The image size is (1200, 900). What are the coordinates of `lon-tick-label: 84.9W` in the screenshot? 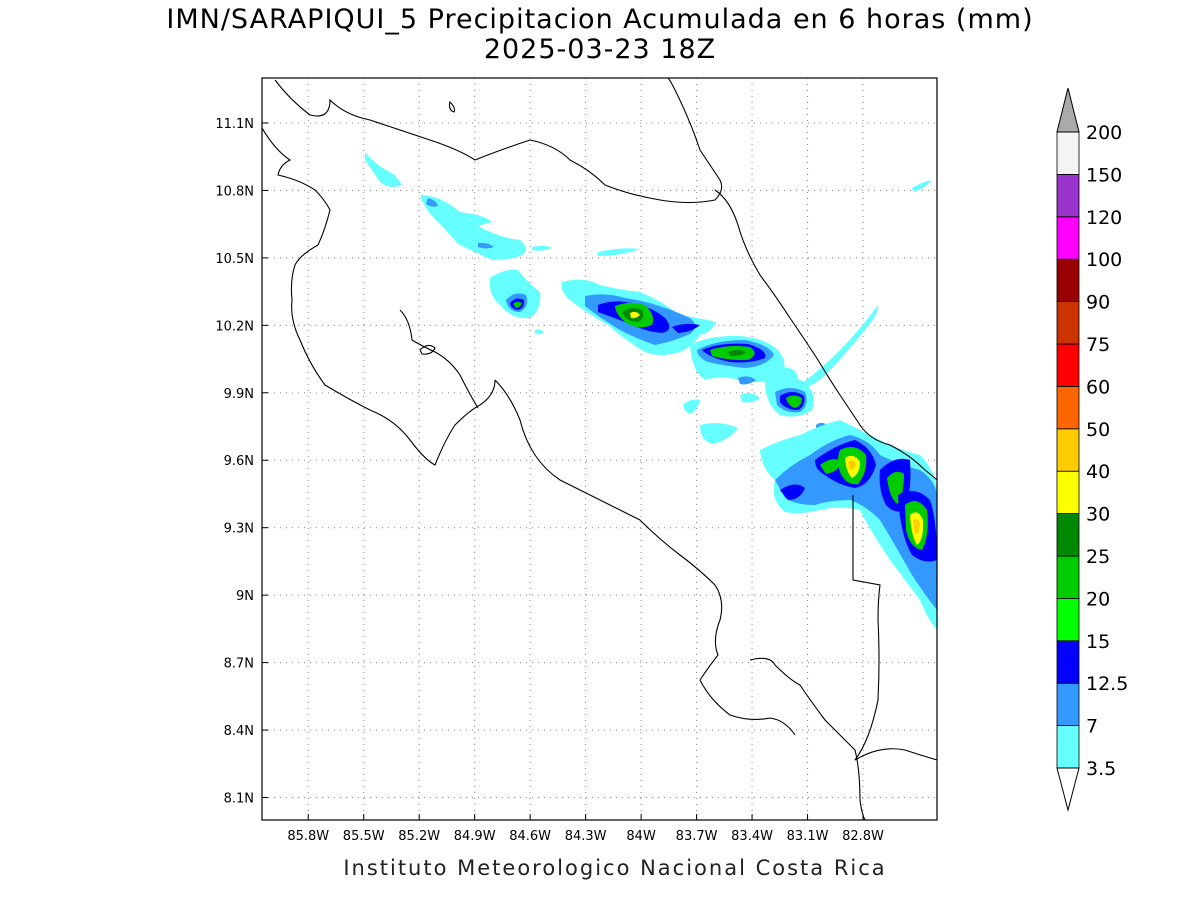 It's located at (475, 836).